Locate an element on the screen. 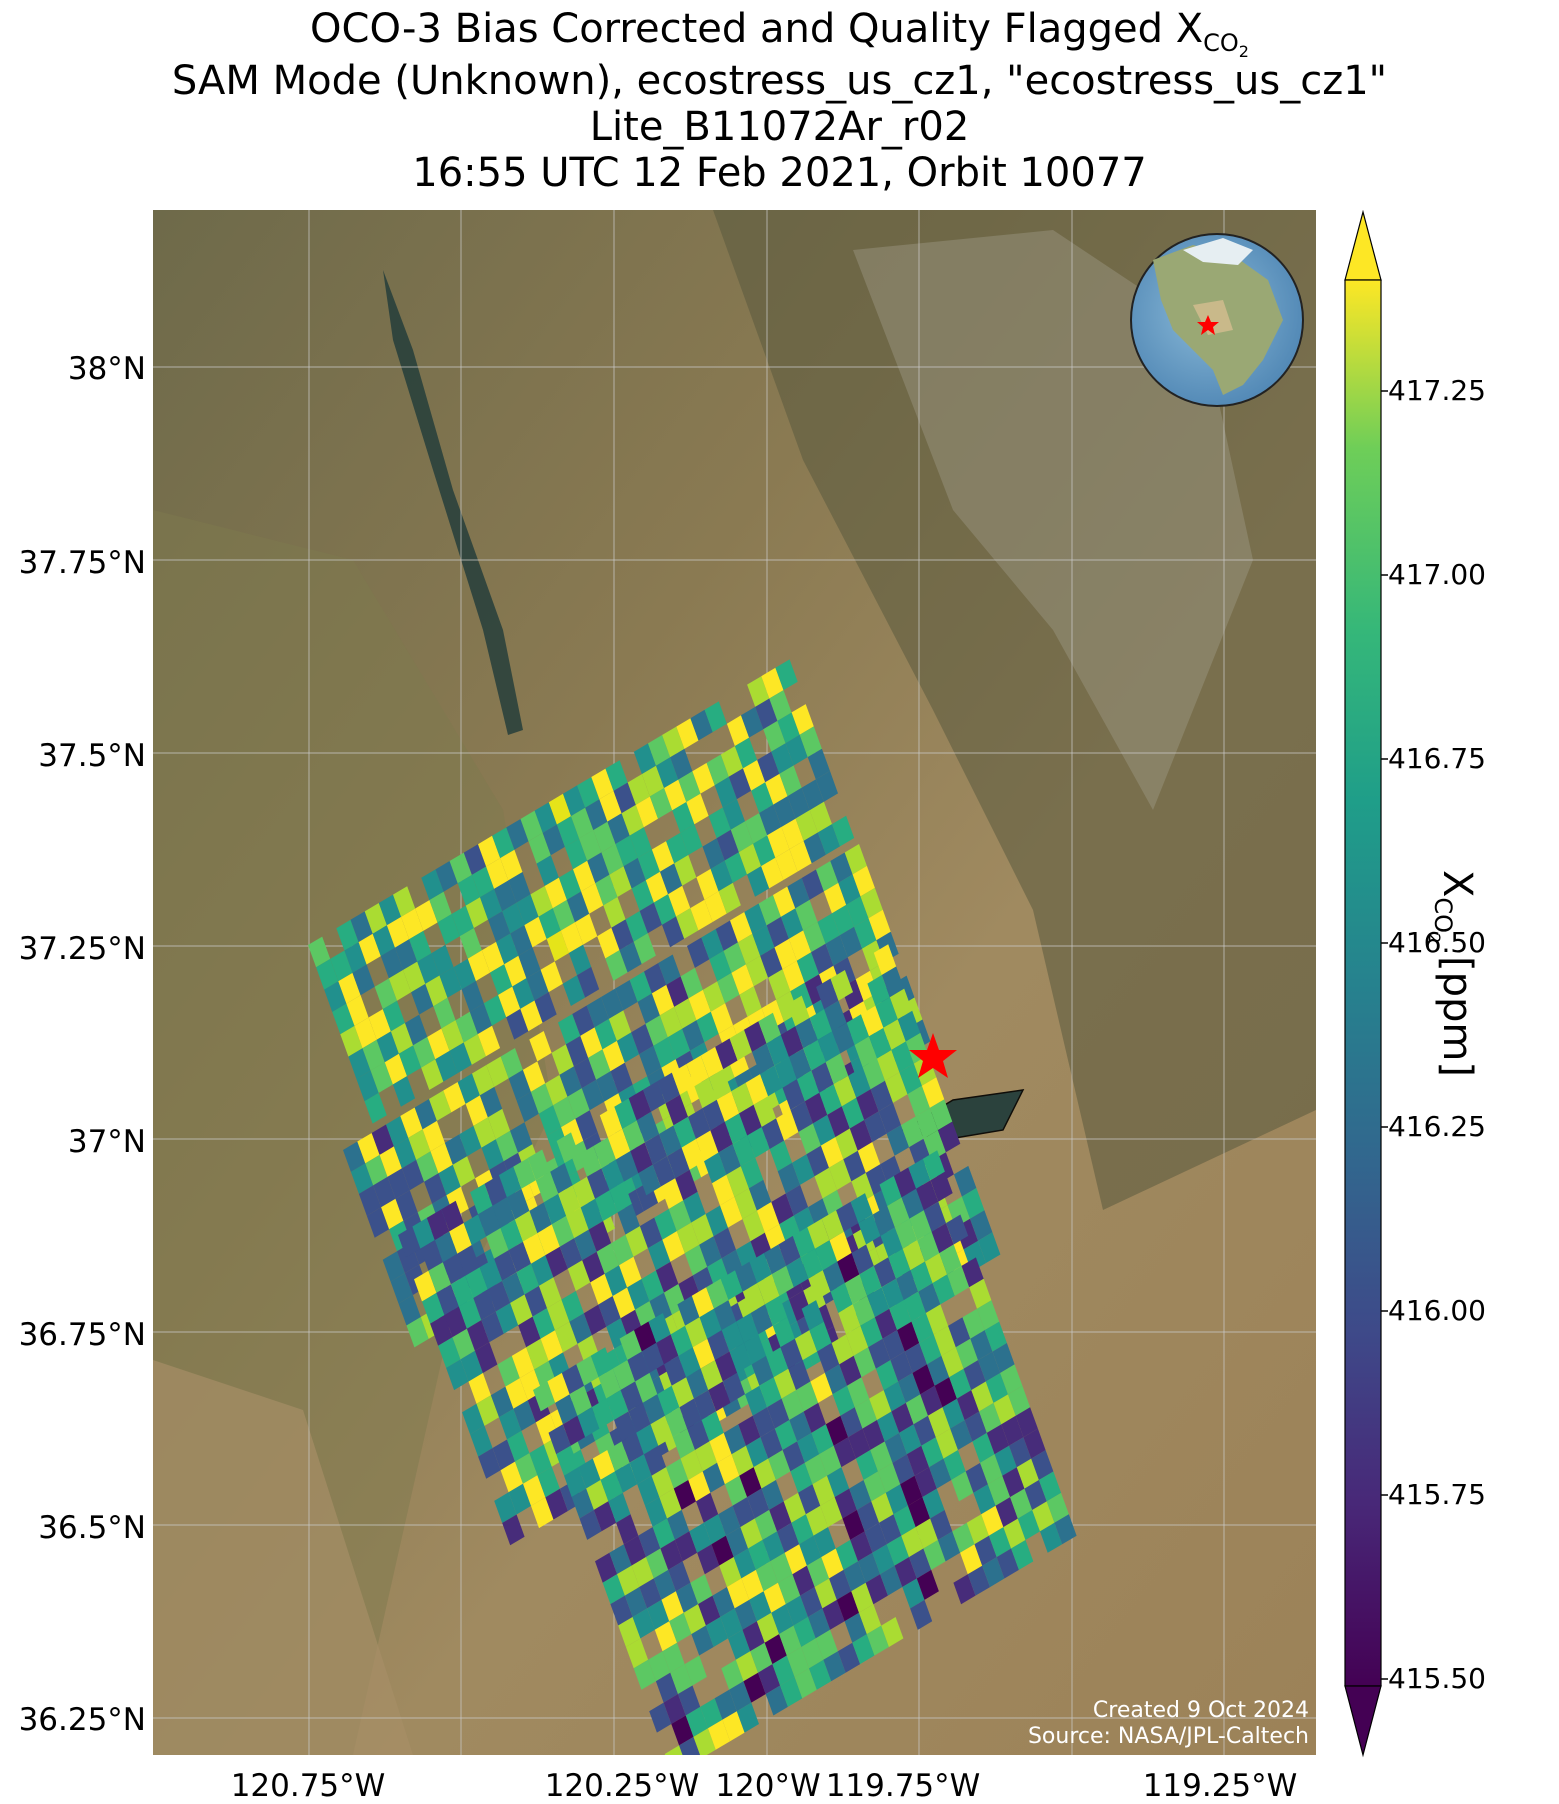 This screenshot has height=1804, width=1559. colorbar-tick-417-25: 417.25 is located at coordinates (1437, 390).